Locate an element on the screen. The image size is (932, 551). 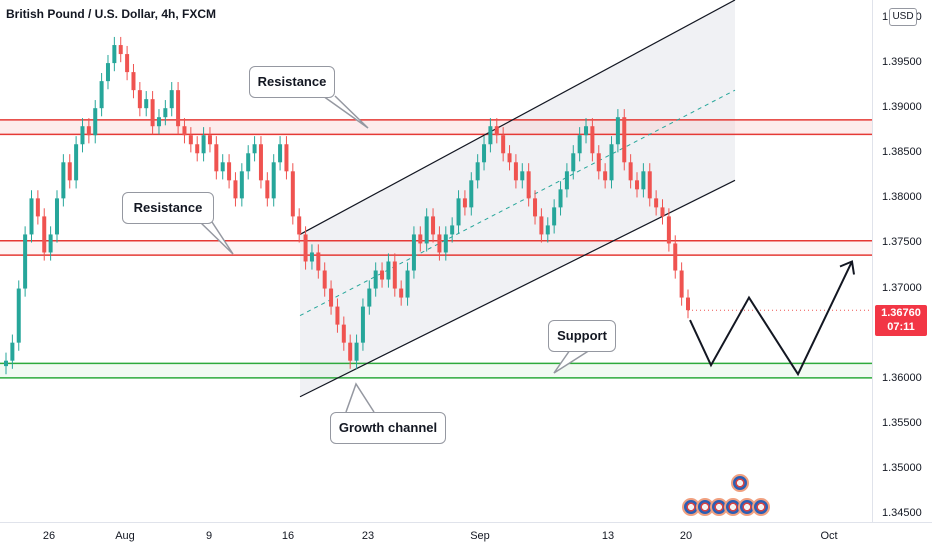
support-note: Support is located at coordinates (582, 336).